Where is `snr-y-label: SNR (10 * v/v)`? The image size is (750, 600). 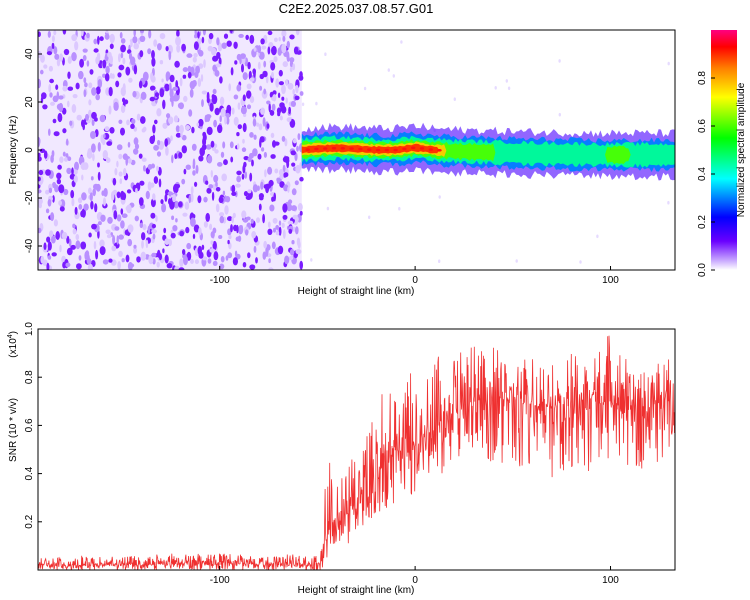
snr-y-label: SNR (10 * v/v) is located at coordinates (13, 430).